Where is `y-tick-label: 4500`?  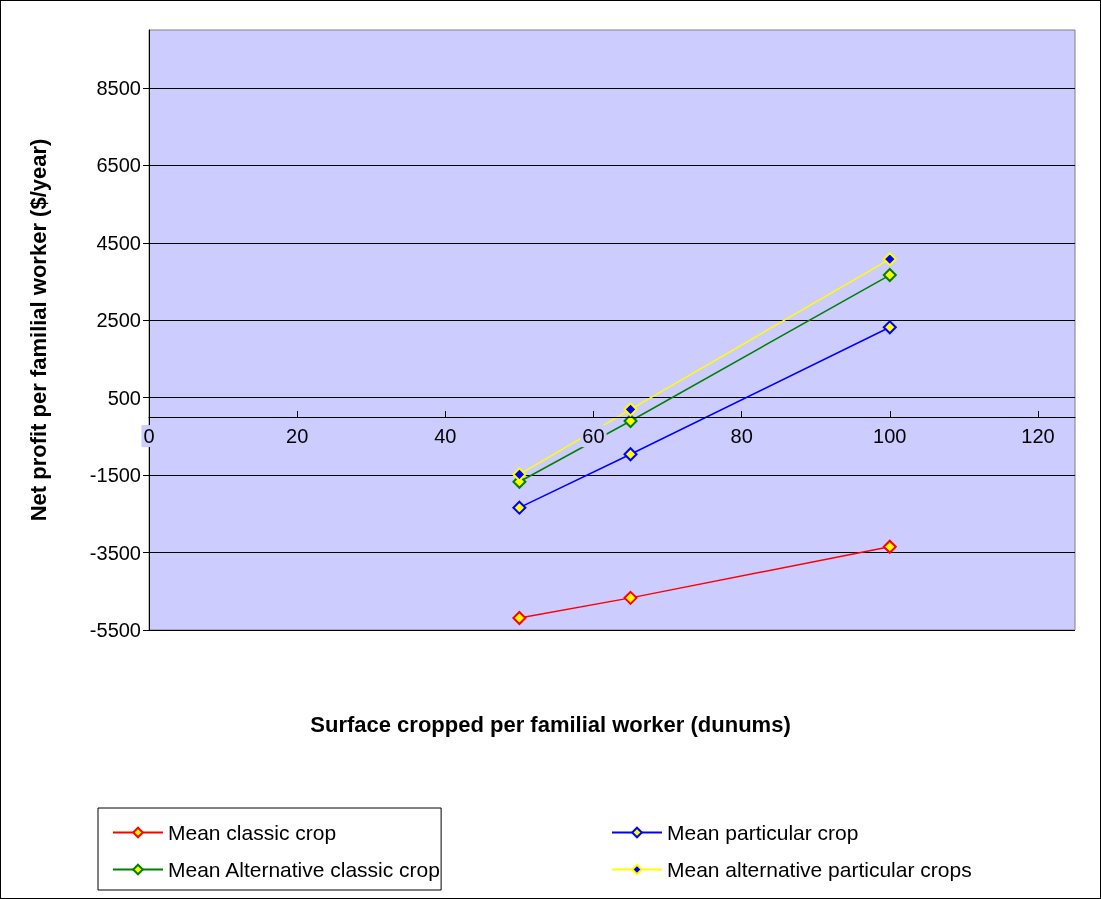
y-tick-label: 4500 is located at coordinates (118, 242).